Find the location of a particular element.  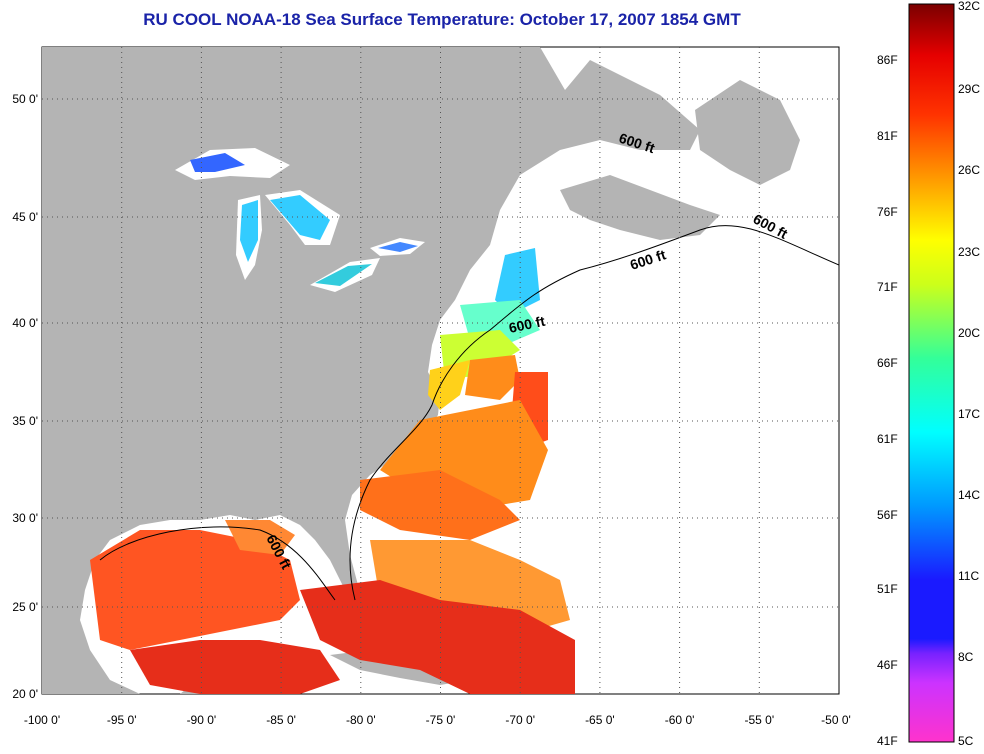

great-lakes is located at coordinates (300, 220).